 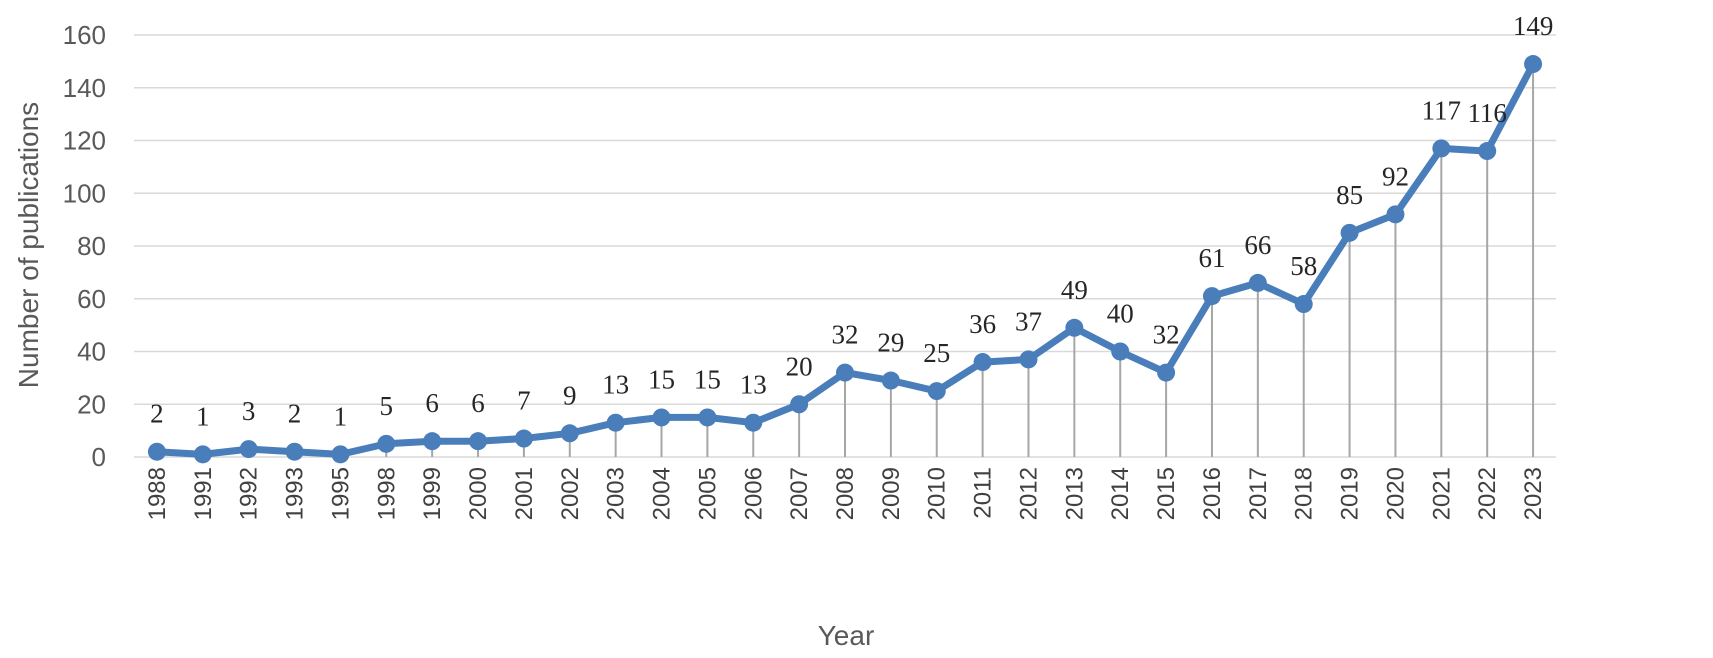 I want to click on data-label: 66, so click(x=1257, y=245).